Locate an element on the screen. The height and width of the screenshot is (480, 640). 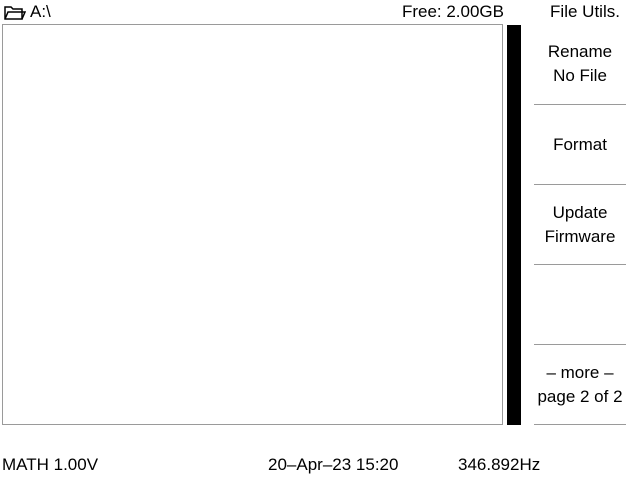
folder-icon is located at coordinates (15, 12).